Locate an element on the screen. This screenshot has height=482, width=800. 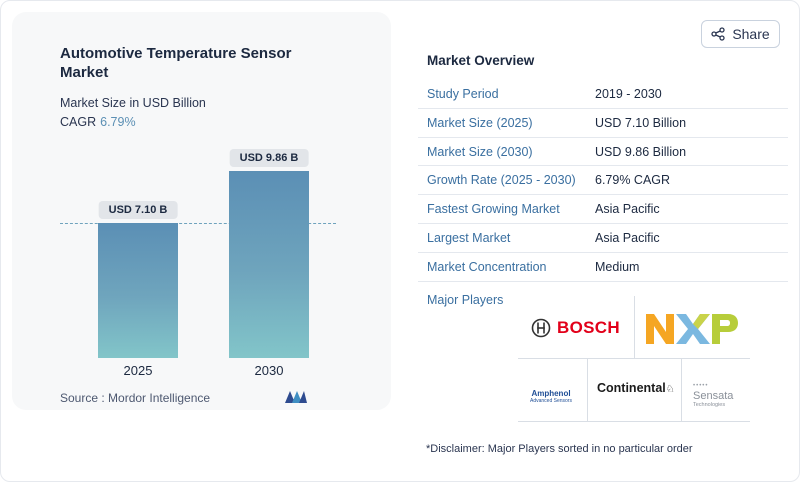
nxp-logo is located at coordinates (692, 329).